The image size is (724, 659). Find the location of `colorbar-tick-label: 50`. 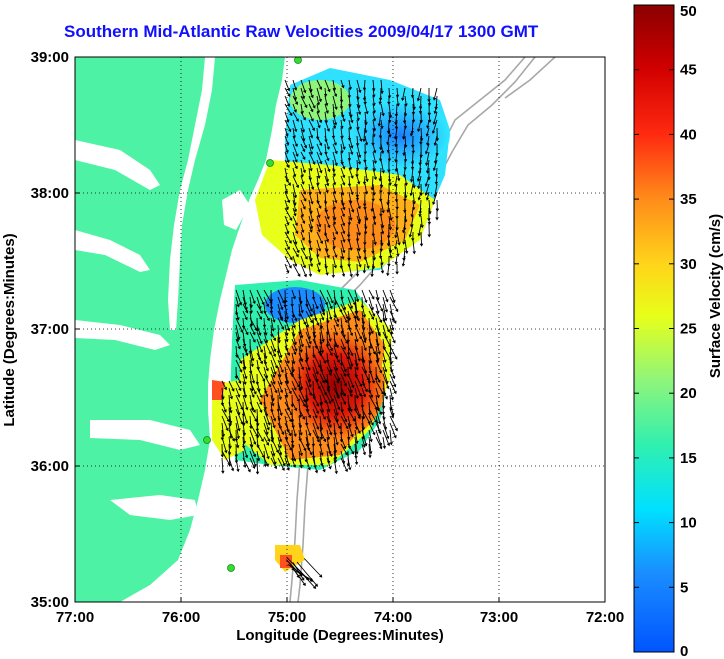

colorbar-tick-label: 50 is located at coordinates (688, 11).